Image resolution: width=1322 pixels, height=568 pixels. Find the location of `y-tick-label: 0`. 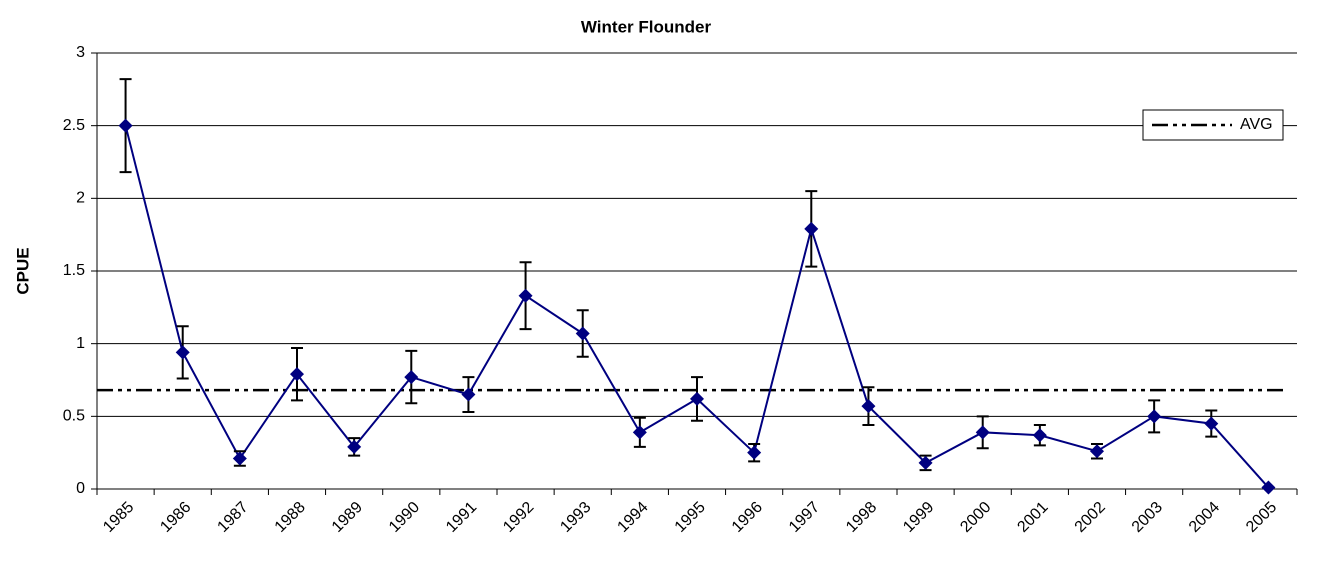

y-tick-label: 0 is located at coordinates (80, 488).